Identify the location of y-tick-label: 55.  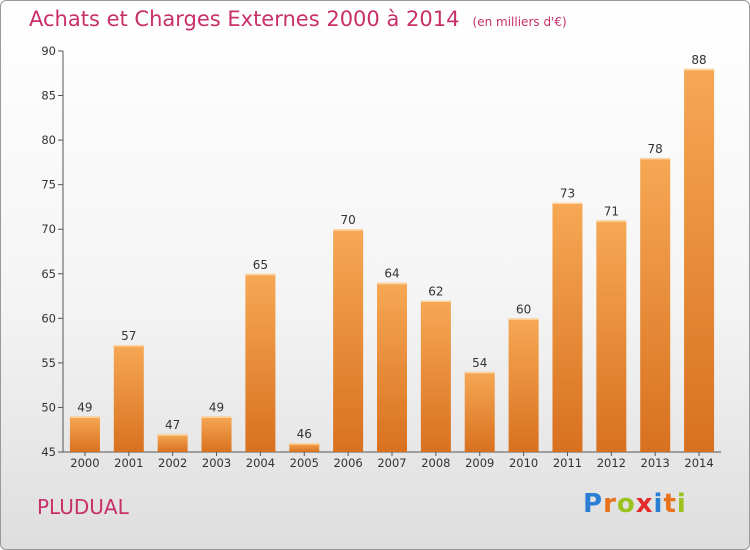
(48, 363).